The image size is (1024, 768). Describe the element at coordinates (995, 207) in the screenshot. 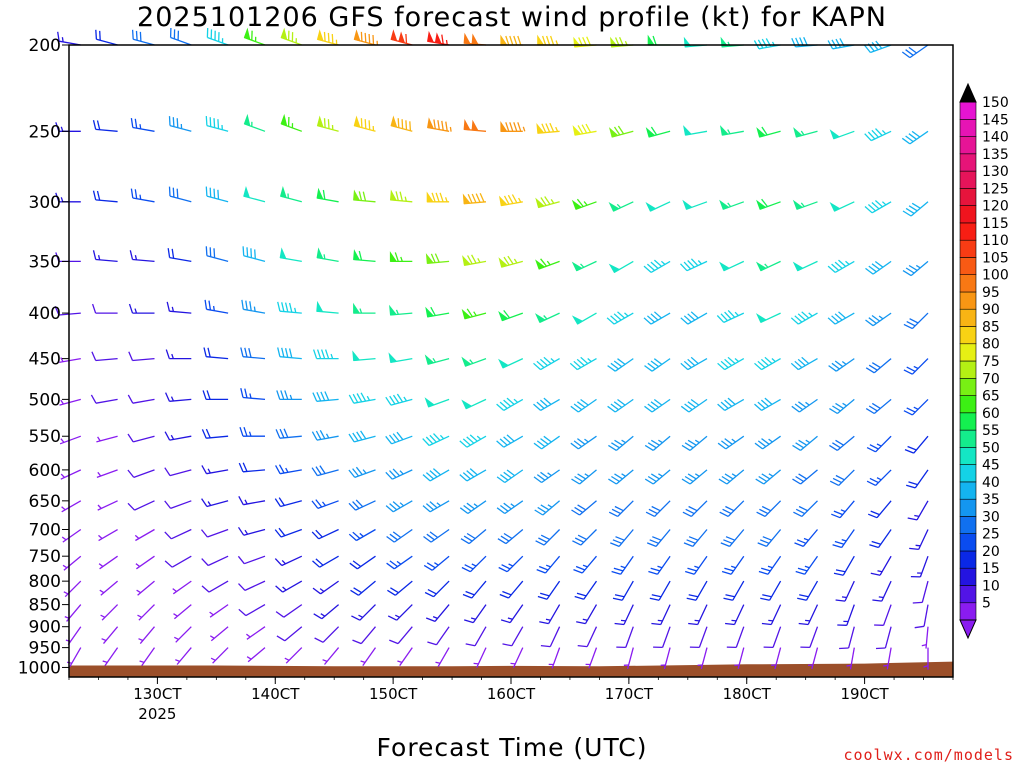

I see `colorbar-label: 120` at that location.